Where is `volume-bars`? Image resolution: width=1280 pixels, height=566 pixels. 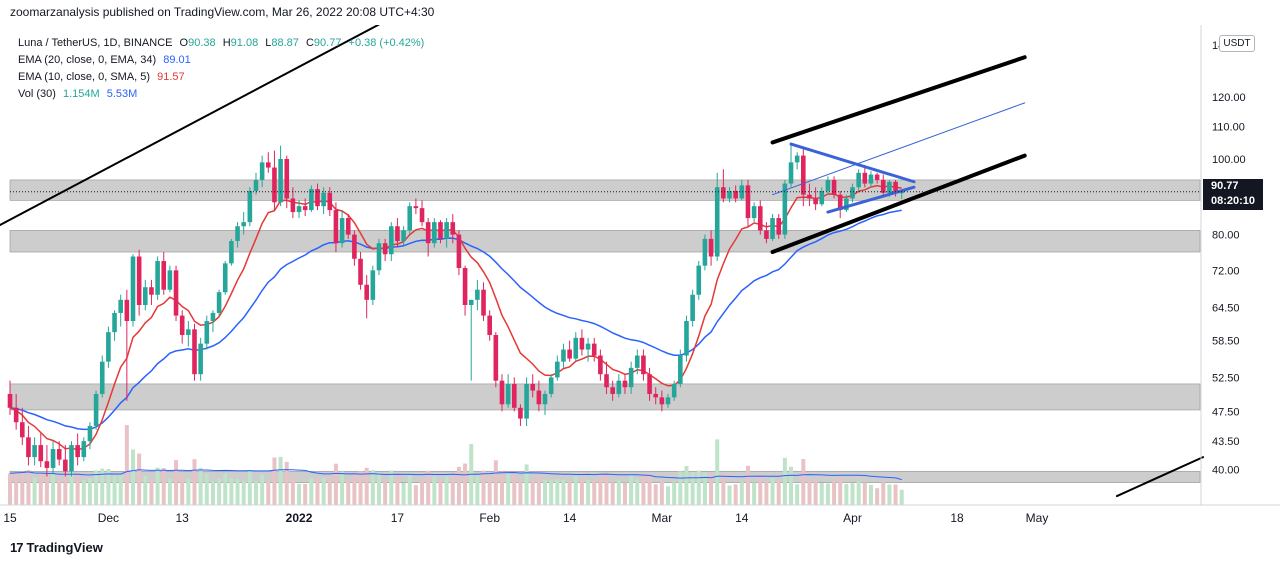
volume-bars is located at coordinates (456, 465).